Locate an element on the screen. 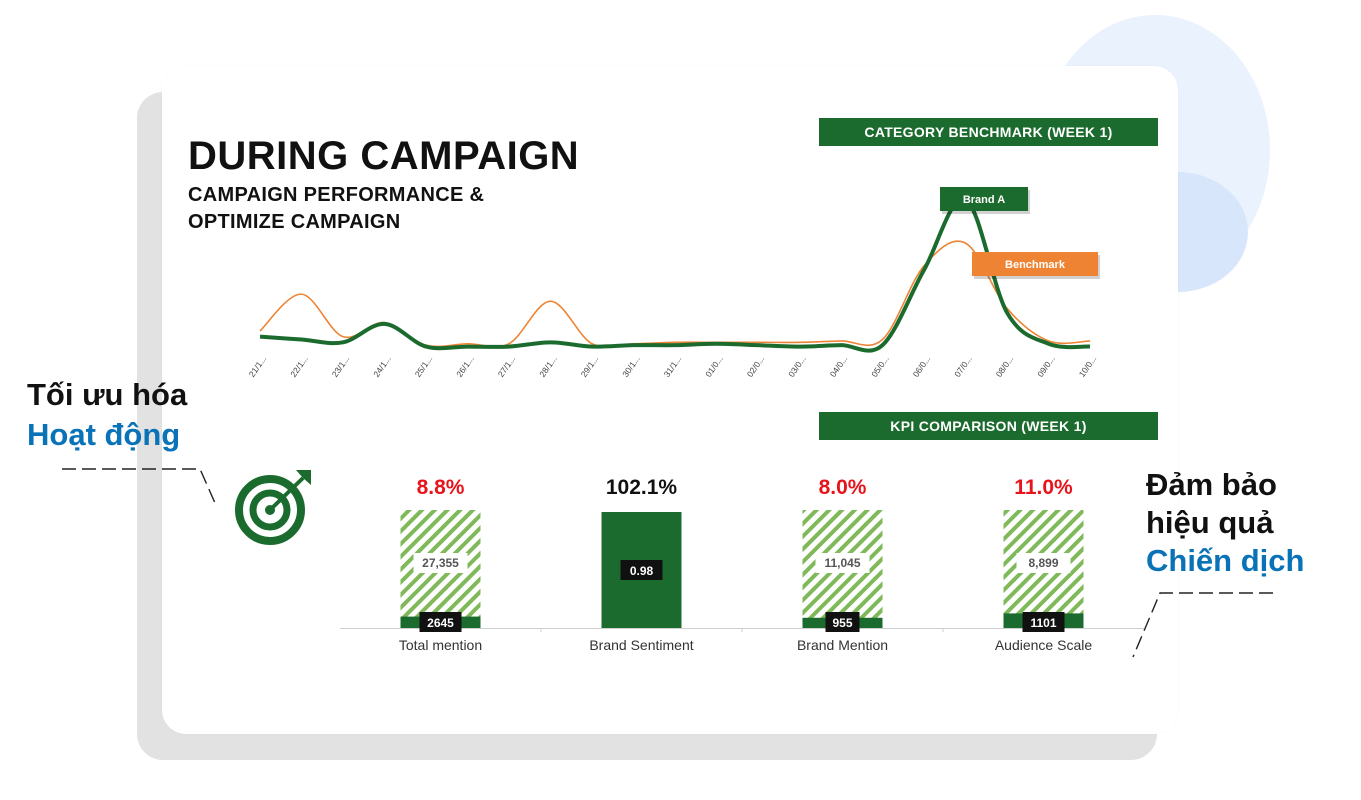  subtitle-line-1: CAMPAIGN PERFORMANCE & is located at coordinates (336, 195).